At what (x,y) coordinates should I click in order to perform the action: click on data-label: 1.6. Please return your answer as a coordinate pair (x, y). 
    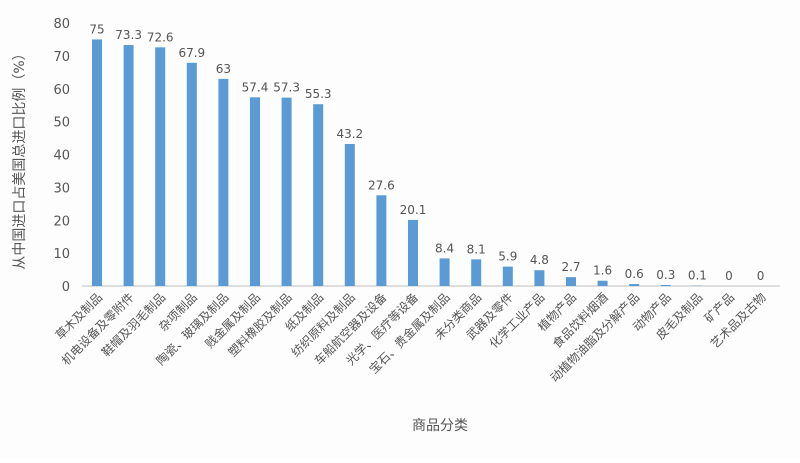
    Looking at the image, I should click on (602, 271).